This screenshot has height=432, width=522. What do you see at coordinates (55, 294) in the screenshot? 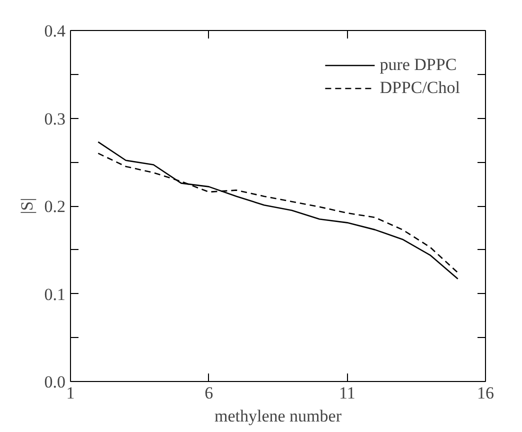
I see `y-tick-label: 0.1` at bounding box center [55, 294].